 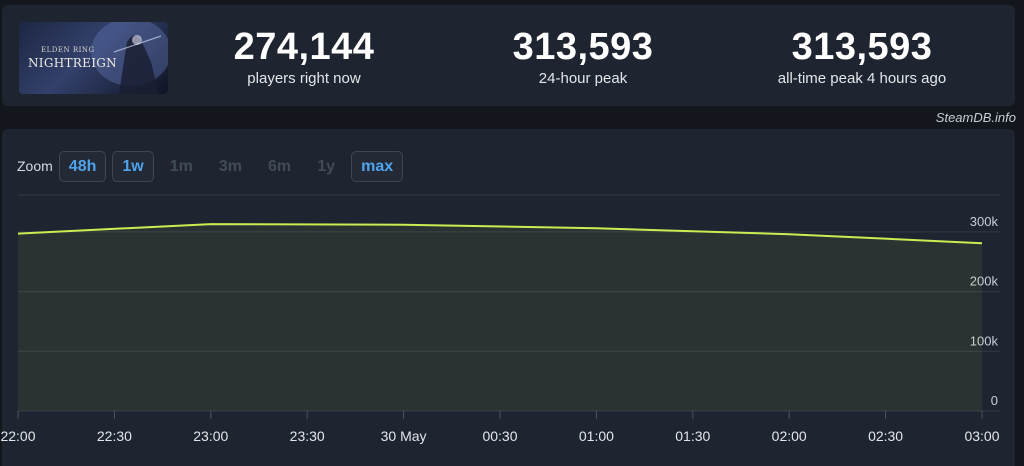 I want to click on y-tick-label: 0, so click(x=994, y=400).